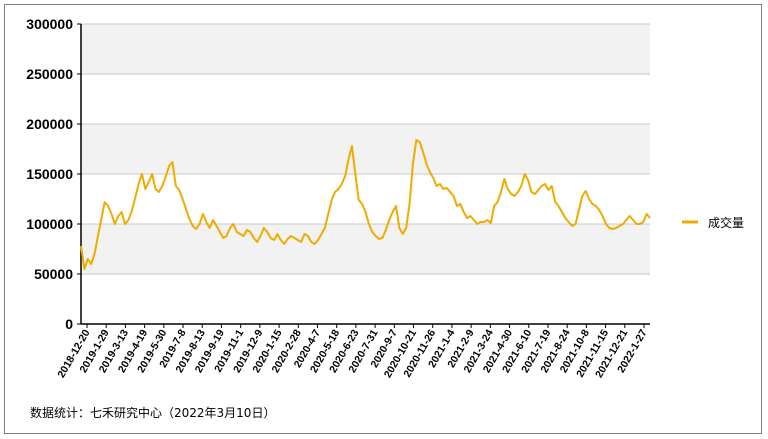 The image size is (768, 439). I want to click on y-tick-label: 200000, so click(49, 124).